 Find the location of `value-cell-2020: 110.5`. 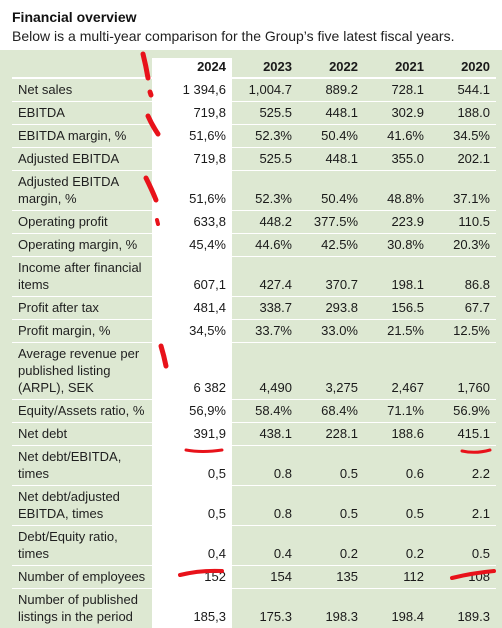

value-cell-2020: 110.5 is located at coordinates (463, 222).